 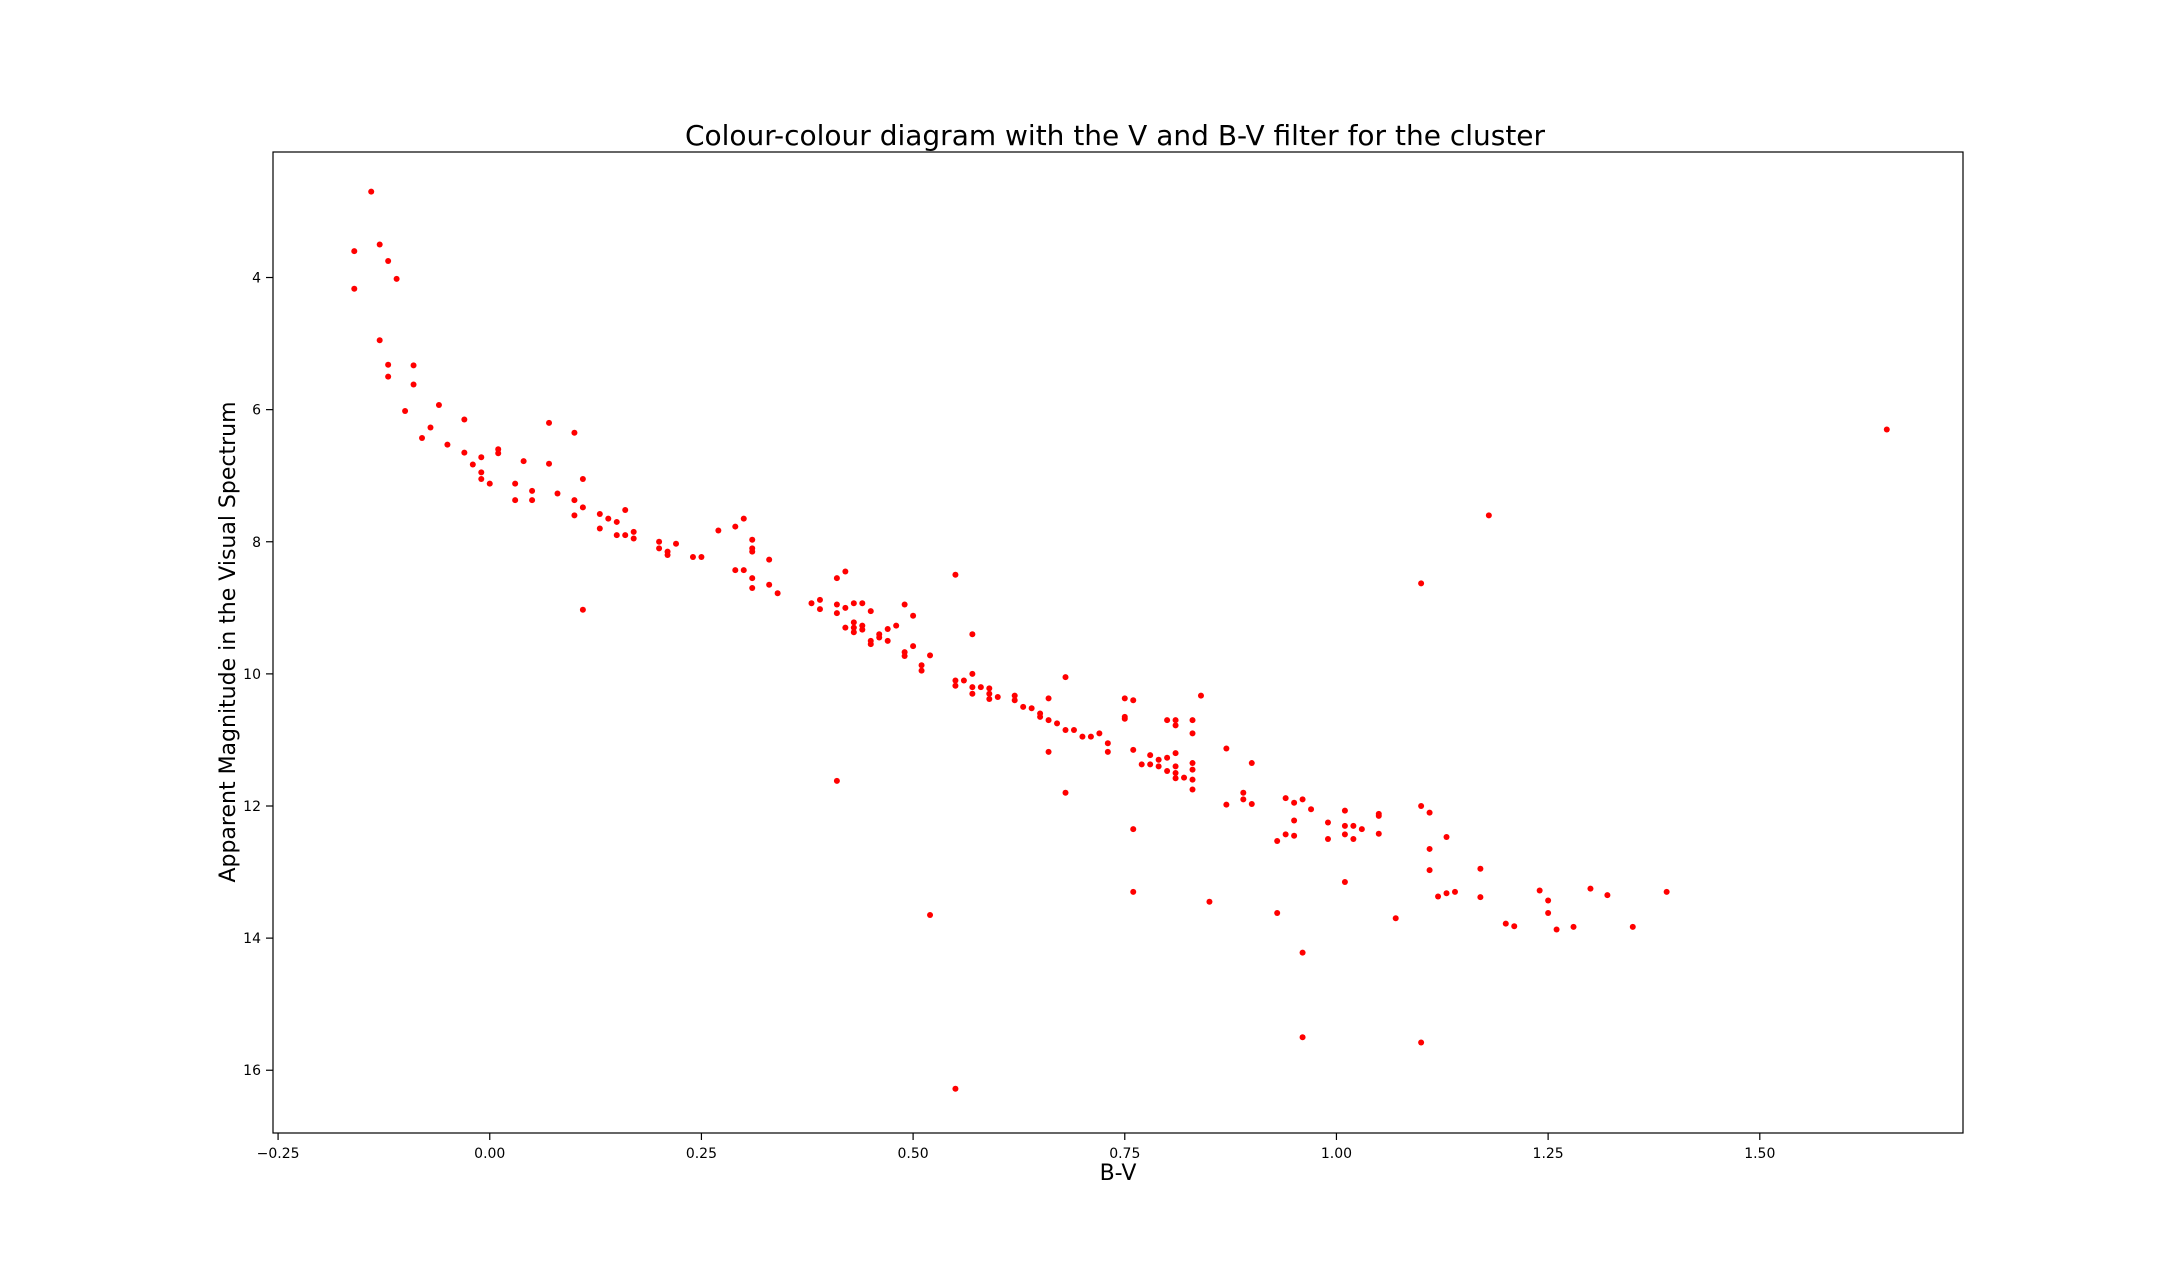 What do you see at coordinates (913, 1154) in the screenshot?
I see `x-tick-label: 0.50` at bounding box center [913, 1154].